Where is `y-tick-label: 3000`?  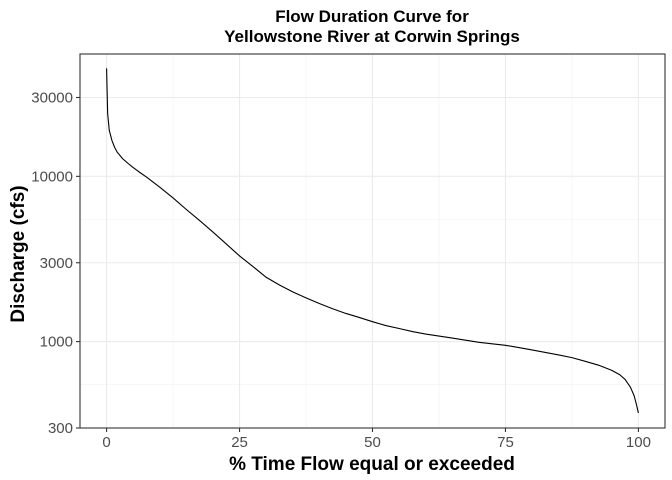 y-tick-label: 3000 is located at coordinates (56, 263).